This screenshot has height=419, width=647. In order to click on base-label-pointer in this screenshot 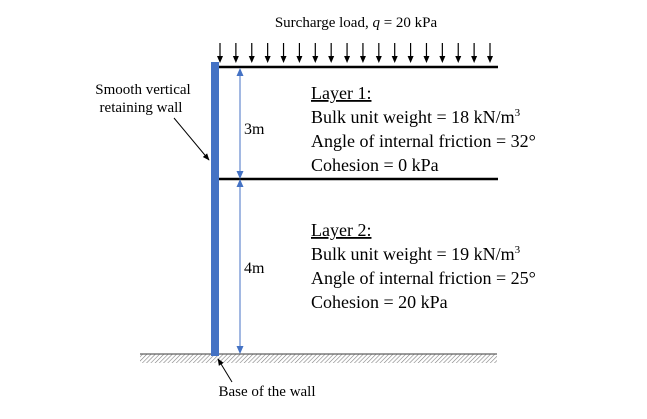, I will do `click(225, 370)`.